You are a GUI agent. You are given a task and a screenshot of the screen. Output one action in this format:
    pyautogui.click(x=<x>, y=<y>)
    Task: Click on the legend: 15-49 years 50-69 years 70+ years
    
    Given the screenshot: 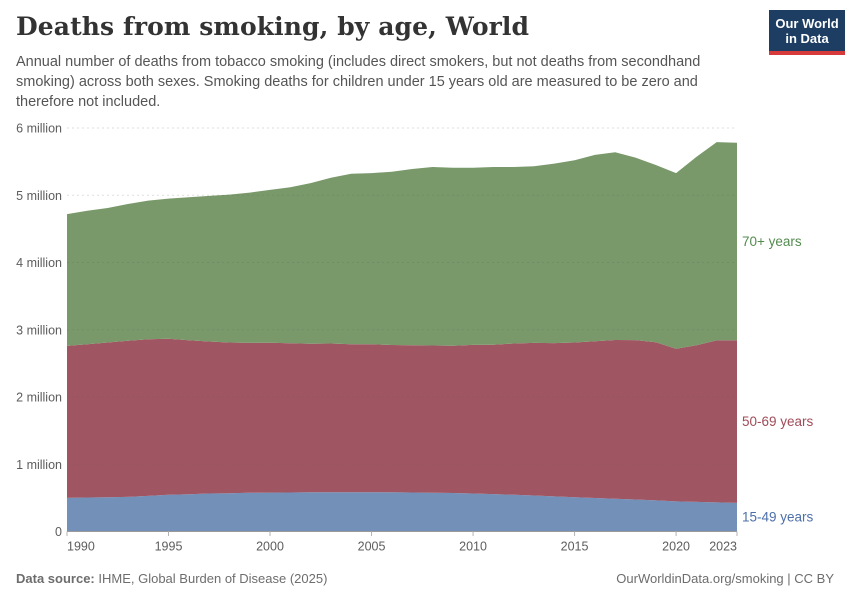 What is the action you would take?
    pyautogui.click(x=778, y=379)
    